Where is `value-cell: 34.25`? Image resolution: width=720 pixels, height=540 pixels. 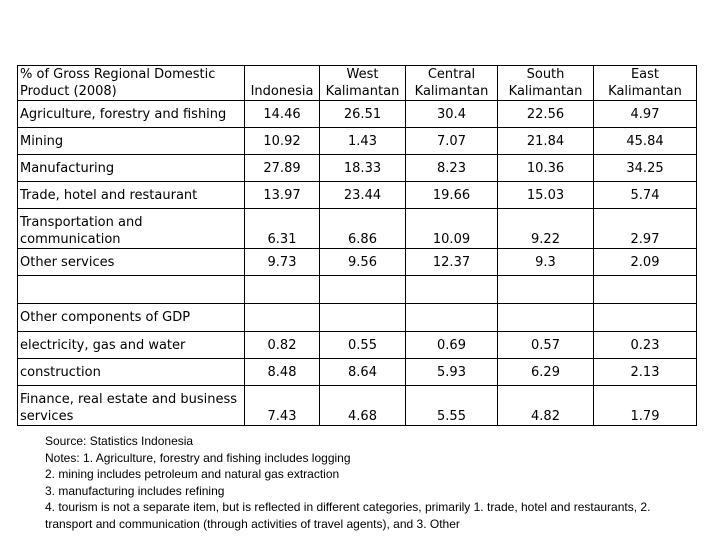
value-cell: 34.25 is located at coordinates (645, 168).